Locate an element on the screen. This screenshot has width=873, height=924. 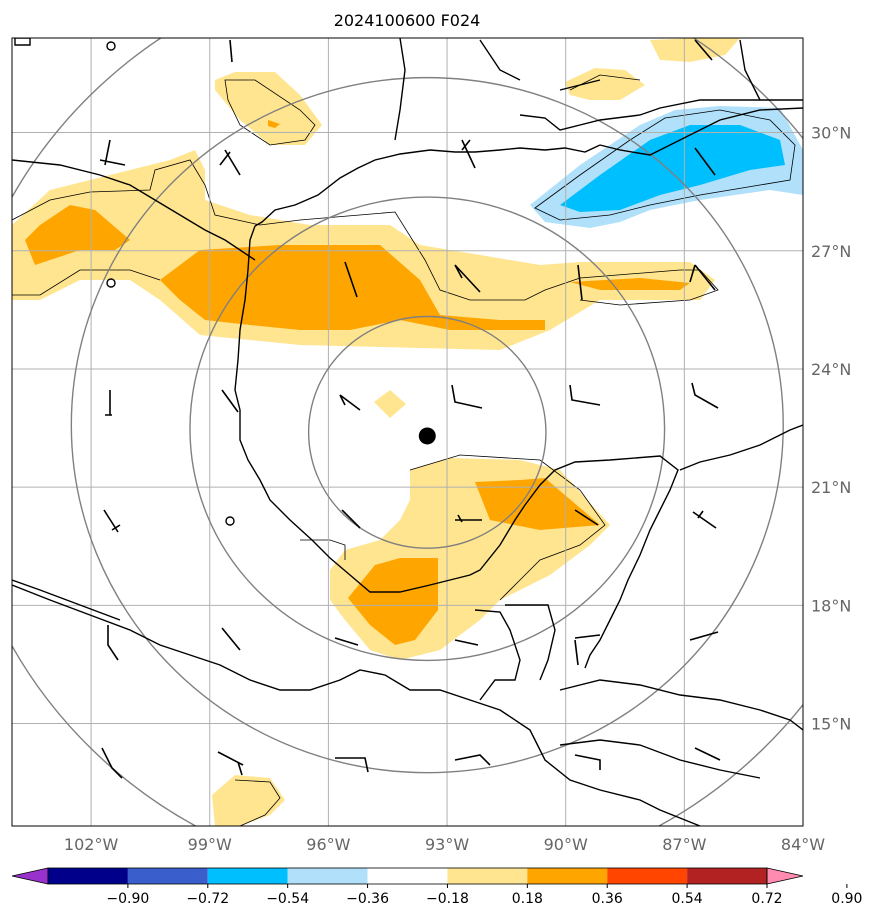
positive-anomaly-region-yucatan is located at coordinates (470, 559).